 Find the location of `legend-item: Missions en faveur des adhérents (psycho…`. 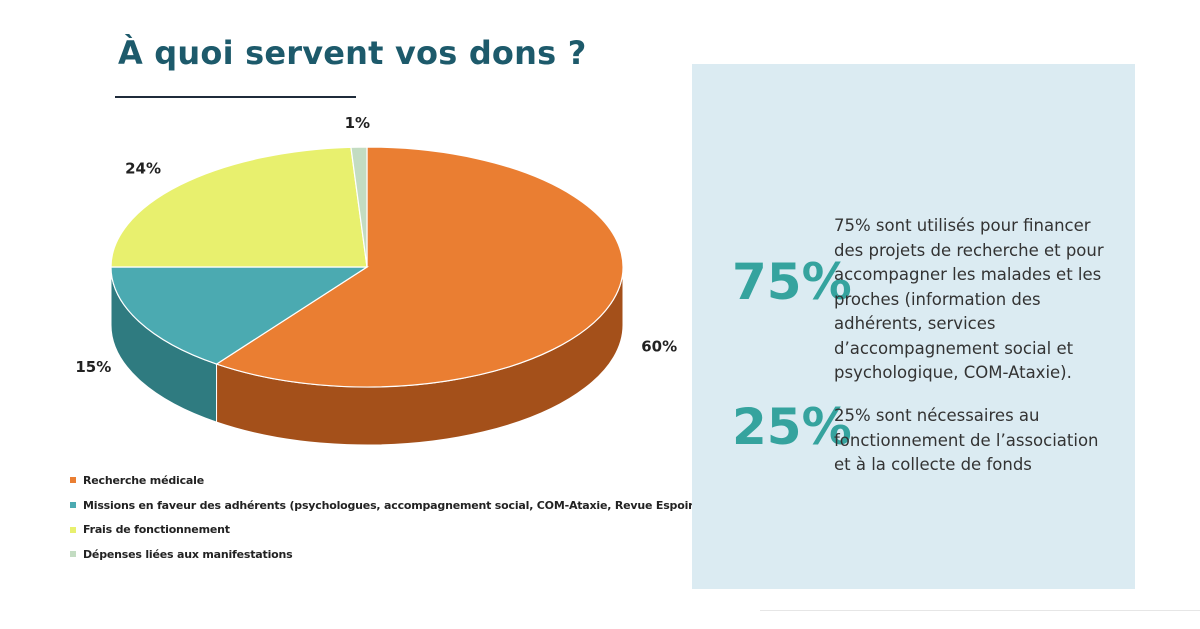

legend-item: Missions en faveur des adhérents (psycho… is located at coordinates (392, 505).